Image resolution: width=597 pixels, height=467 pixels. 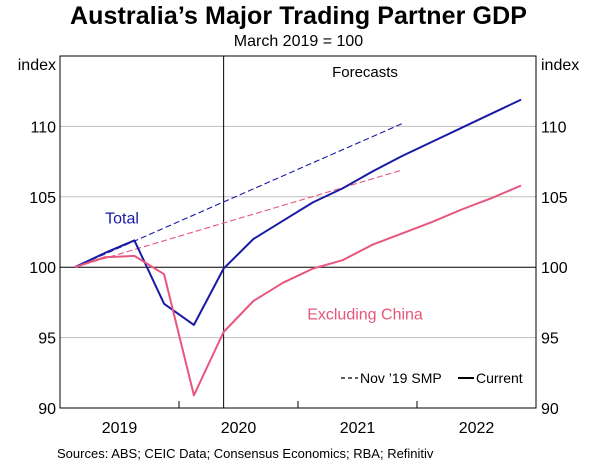 What do you see at coordinates (554, 198) in the screenshot?
I see `y-tick-label-right: 105` at bounding box center [554, 198].